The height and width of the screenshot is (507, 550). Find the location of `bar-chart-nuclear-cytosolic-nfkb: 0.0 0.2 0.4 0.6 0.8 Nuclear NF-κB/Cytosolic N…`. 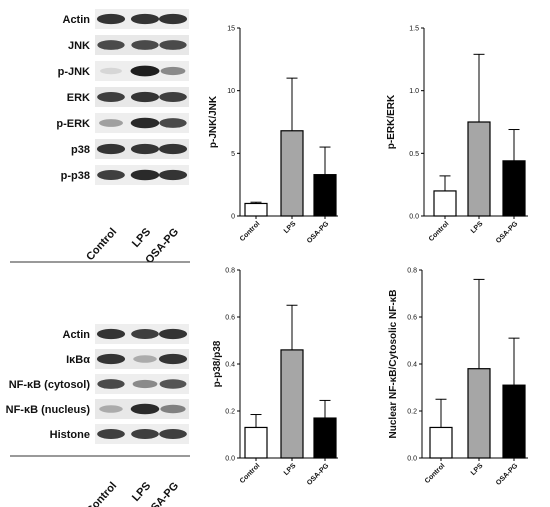

bar-chart-nuclear-cytosolic-nfkb: 0.0 0.2 0.4 0.6 0.8 Nuclear NF-κB/Cytosolic N… is located at coordinates (458, 377).